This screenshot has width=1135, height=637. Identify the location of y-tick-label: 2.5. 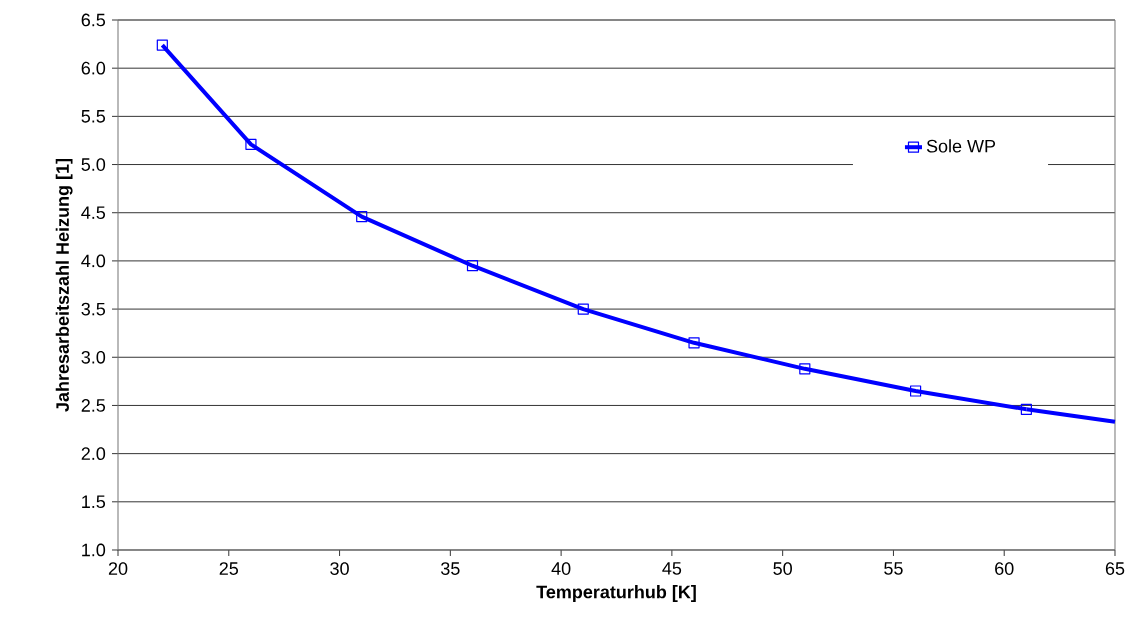
(93, 405).